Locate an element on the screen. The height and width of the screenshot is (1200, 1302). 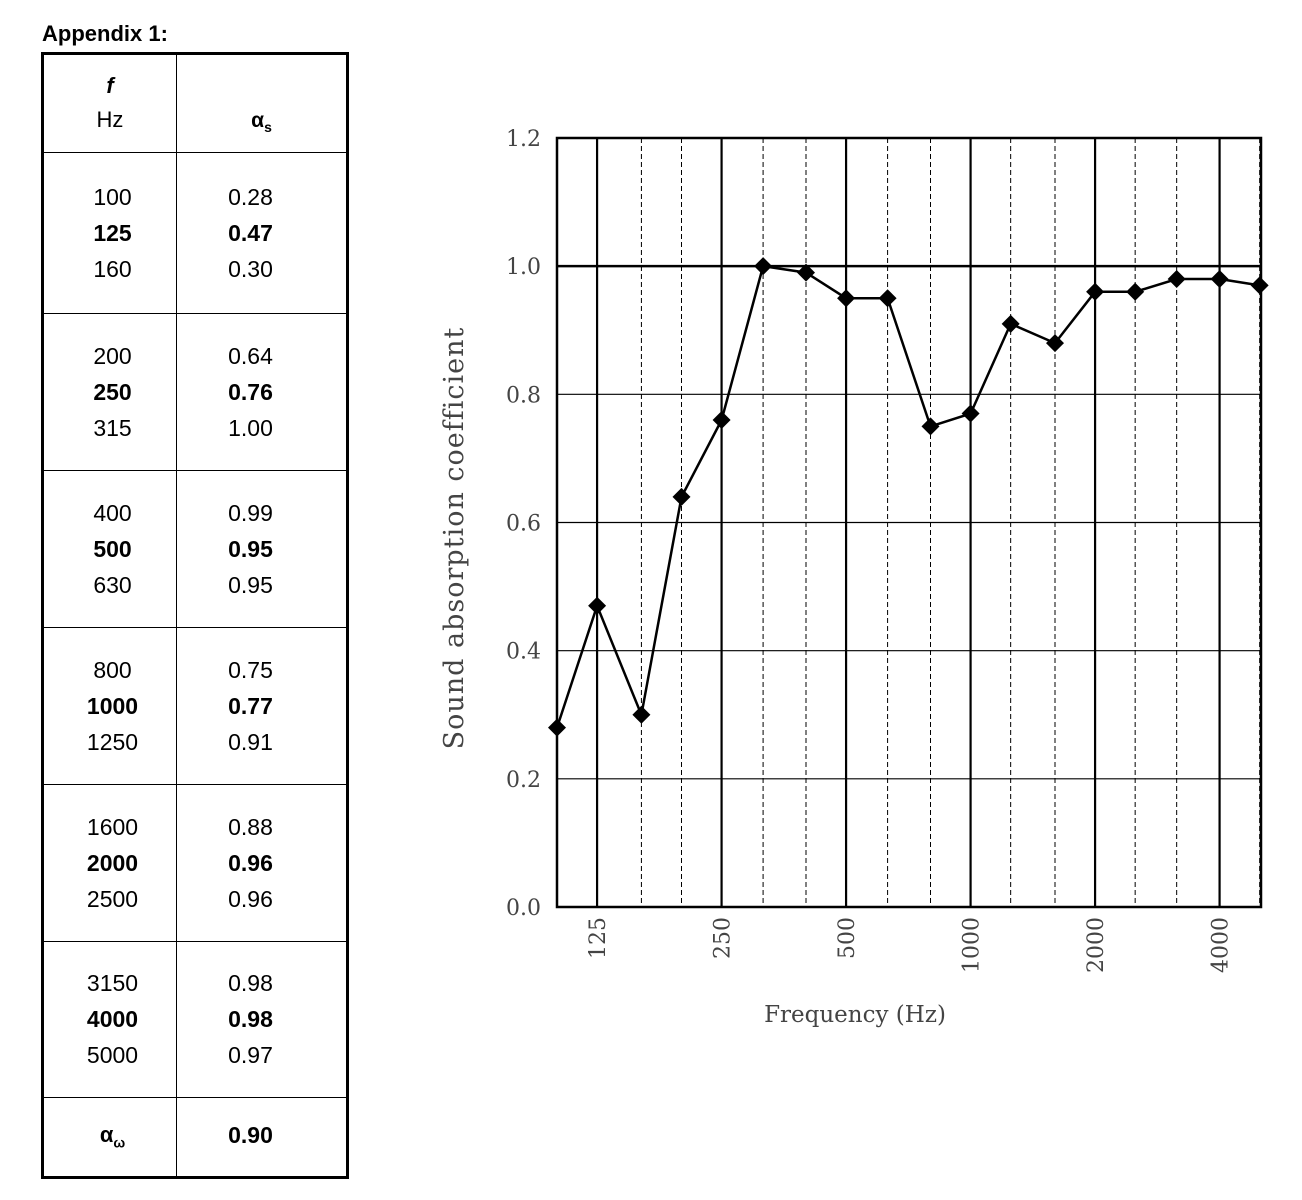
x-tick-label: 500 is located at coordinates (847, 938).